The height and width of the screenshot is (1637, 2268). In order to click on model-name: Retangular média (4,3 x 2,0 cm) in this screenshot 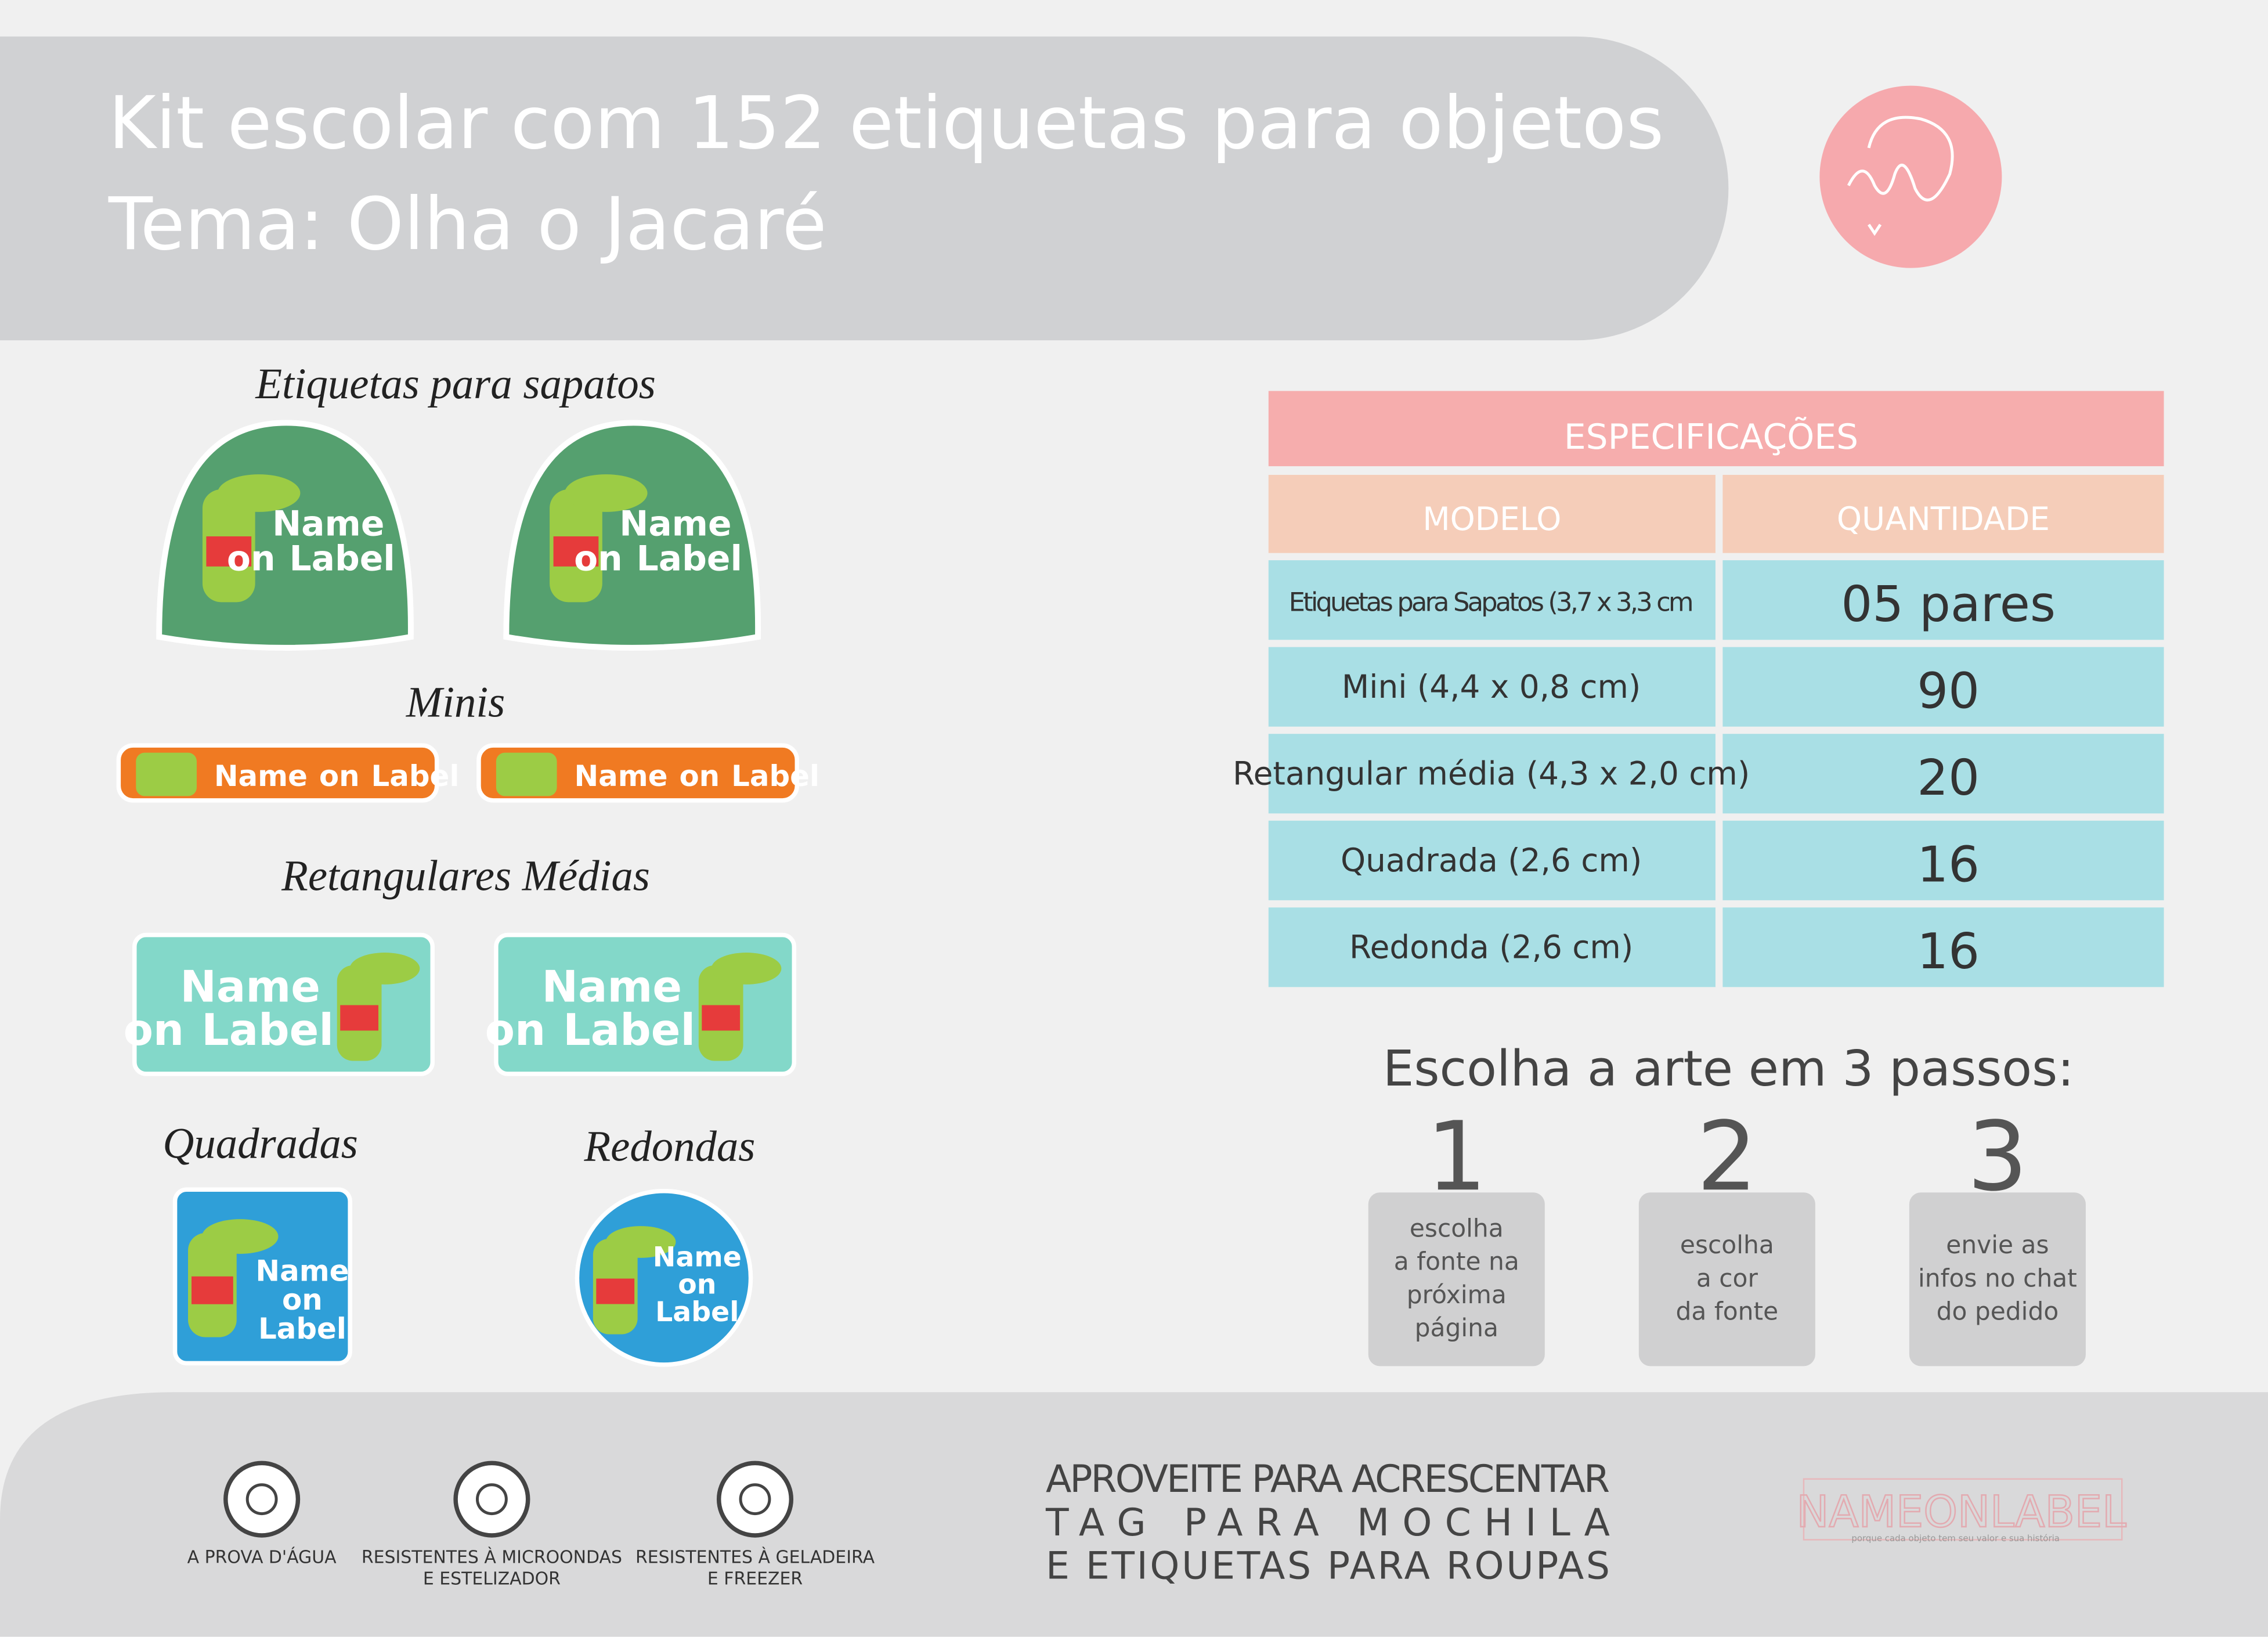, I will do `click(1491, 773)`.